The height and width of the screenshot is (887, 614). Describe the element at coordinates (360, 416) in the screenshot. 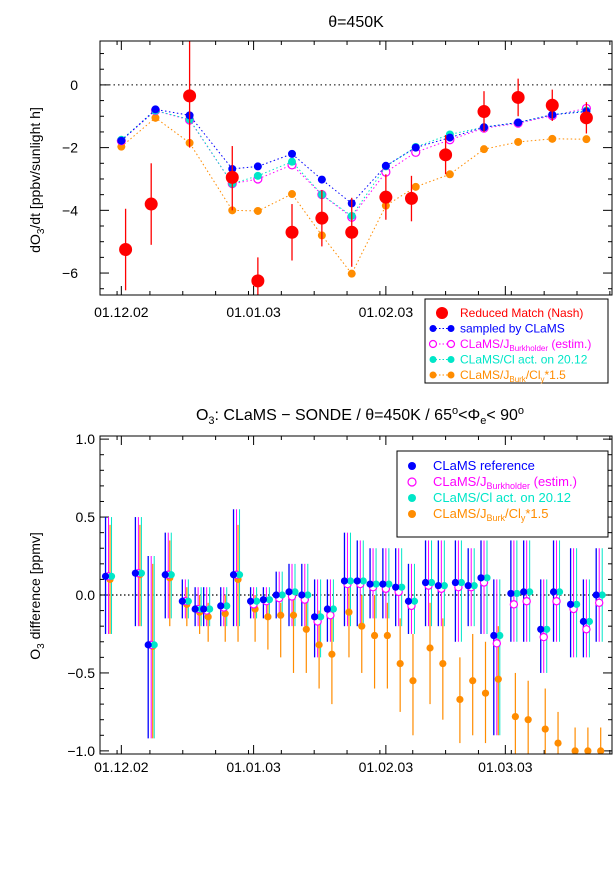

I see `bottom-panel-title: O3: CLaMS − SONDE / θ=450K / 65o<Φe< 90o` at that location.